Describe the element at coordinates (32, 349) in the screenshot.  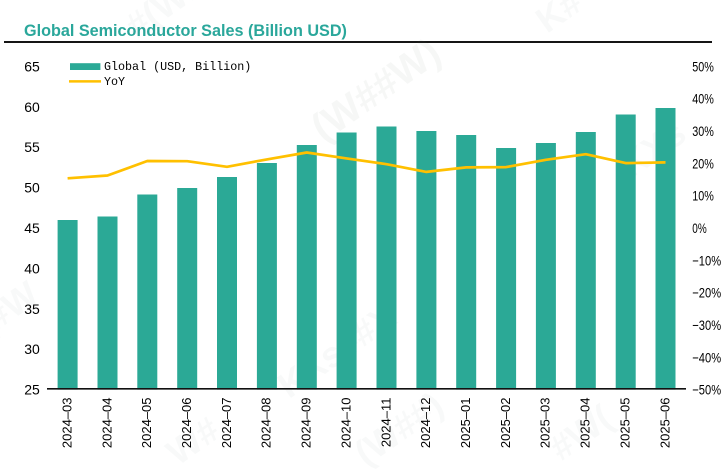
I see `svg-text: 30` at that location.